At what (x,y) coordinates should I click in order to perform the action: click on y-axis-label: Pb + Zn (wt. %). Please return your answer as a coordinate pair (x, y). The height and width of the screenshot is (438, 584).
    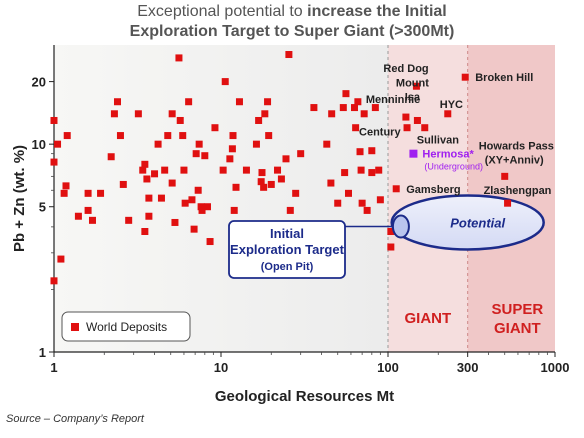
    Looking at the image, I should click on (19, 198).